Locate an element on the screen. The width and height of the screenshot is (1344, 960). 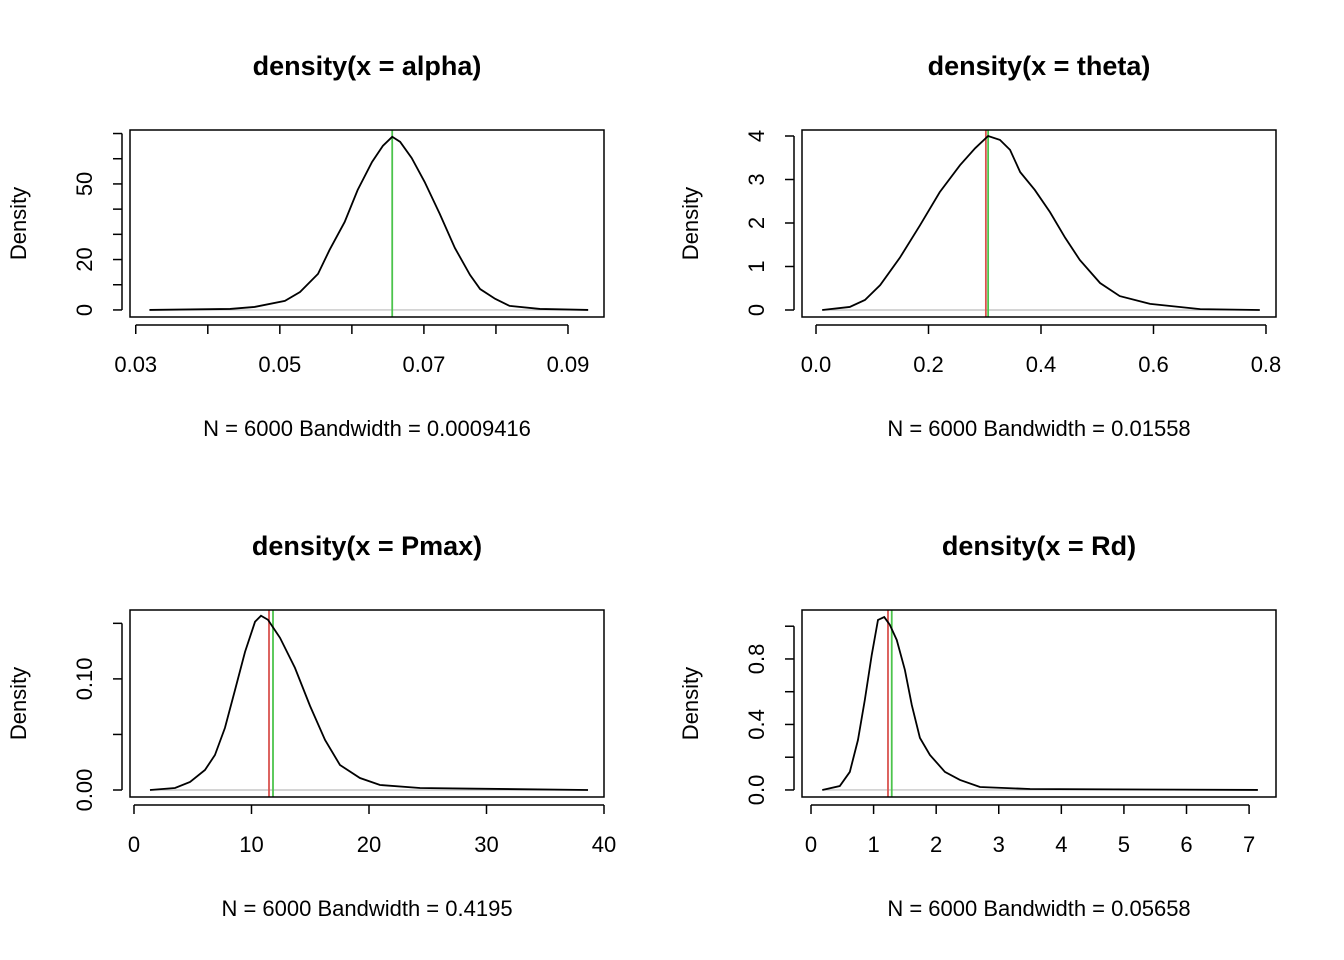
y-tick-label: 0.10 is located at coordinates (84, 678).